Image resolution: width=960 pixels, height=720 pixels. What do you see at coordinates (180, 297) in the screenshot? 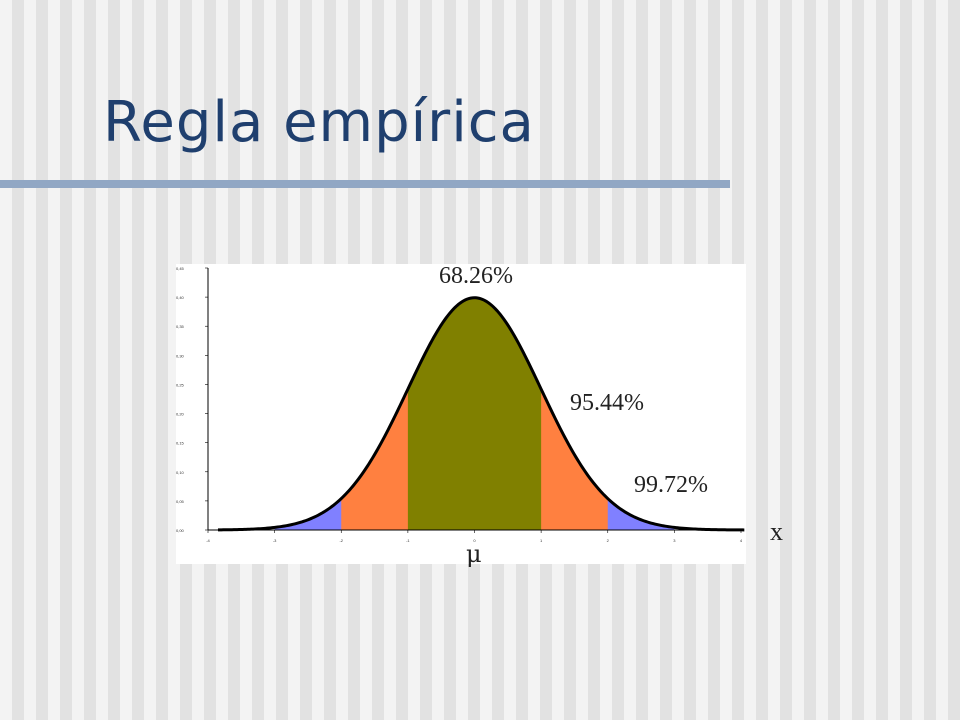
I see `y-tick-label: 0,40` at bounding box center [180, 297].